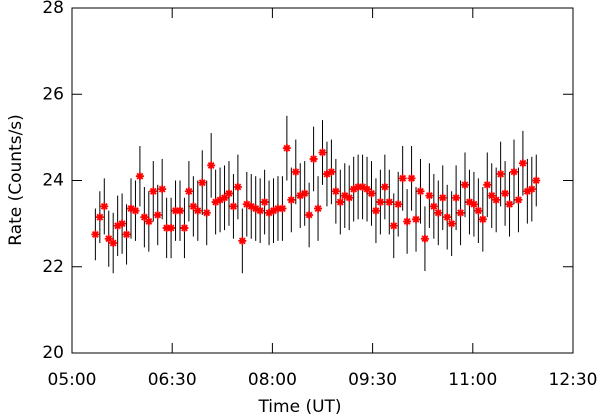  What do you see at coordinates (53, 94) in the screenshot?
I see `y-tick-label: 26` at bounding box center [53, 94].